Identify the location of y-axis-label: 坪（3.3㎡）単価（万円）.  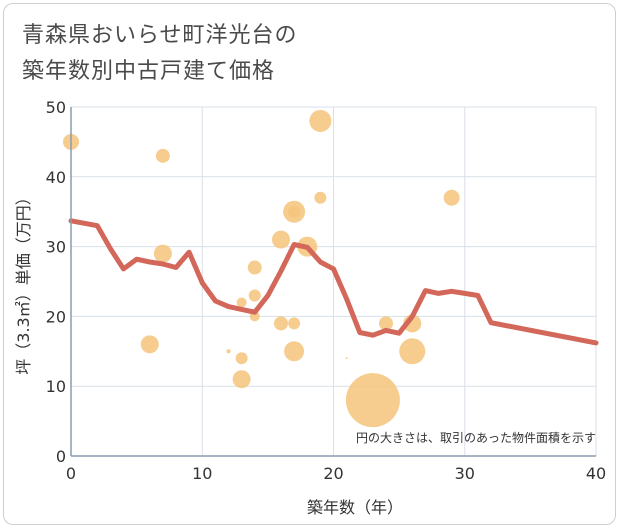
(23, 281).